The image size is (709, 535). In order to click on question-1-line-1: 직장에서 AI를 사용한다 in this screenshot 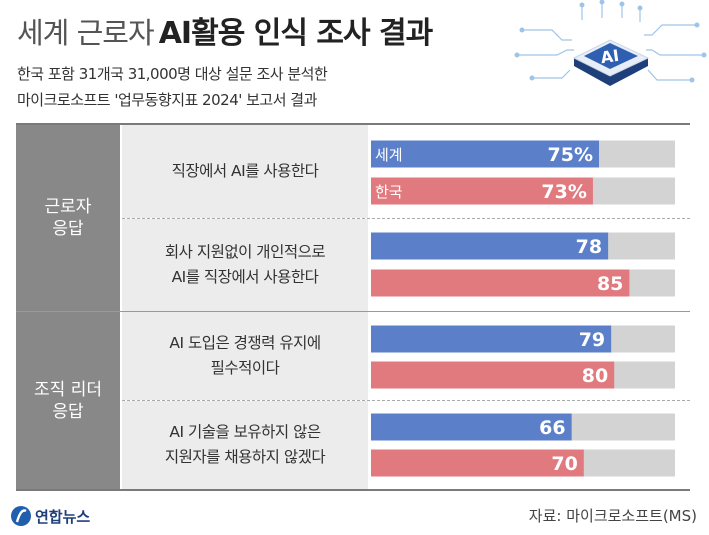, I will do `click(245, 171)`.